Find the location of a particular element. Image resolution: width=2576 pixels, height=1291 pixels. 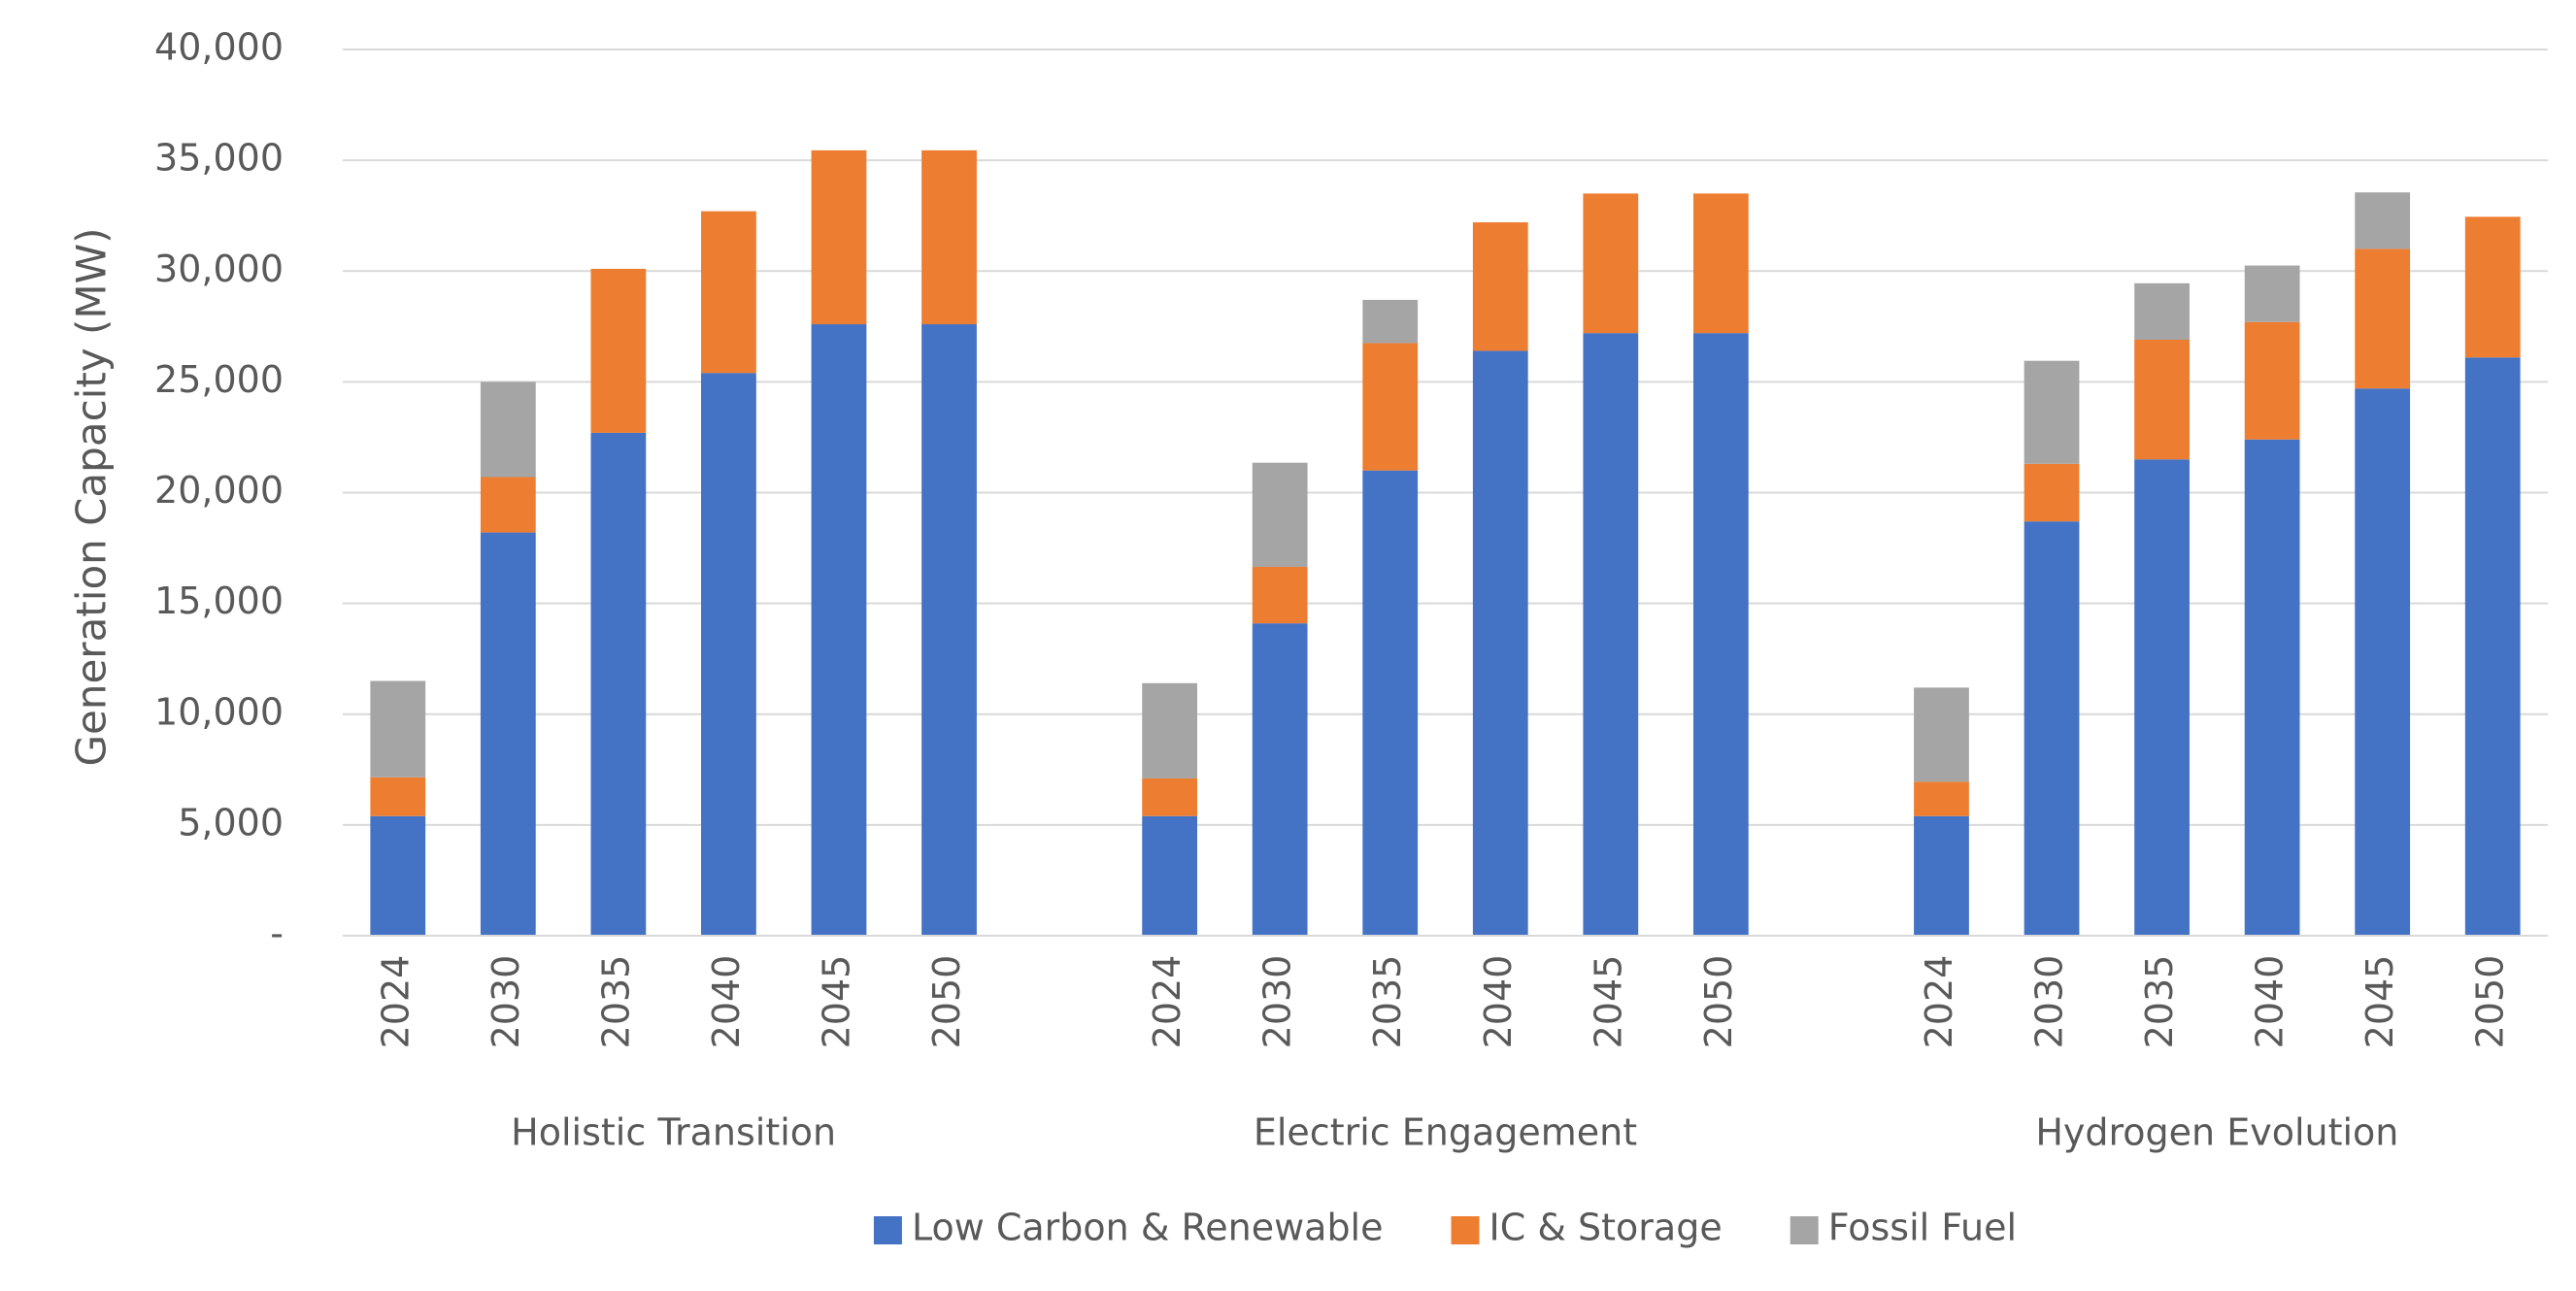

group-label: Hydrogen Evolution is located at coordinates (2216, 1132).